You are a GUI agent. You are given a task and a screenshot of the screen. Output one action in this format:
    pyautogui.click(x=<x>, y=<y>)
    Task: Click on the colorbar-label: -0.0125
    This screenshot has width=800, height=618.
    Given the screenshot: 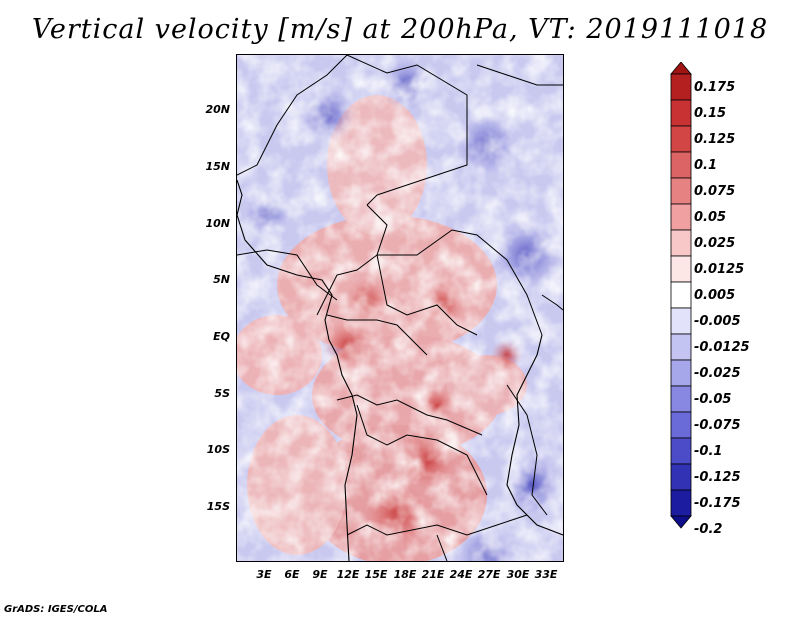 What is the action you would take?
    pyautogui.click(x=722, y=347)
    